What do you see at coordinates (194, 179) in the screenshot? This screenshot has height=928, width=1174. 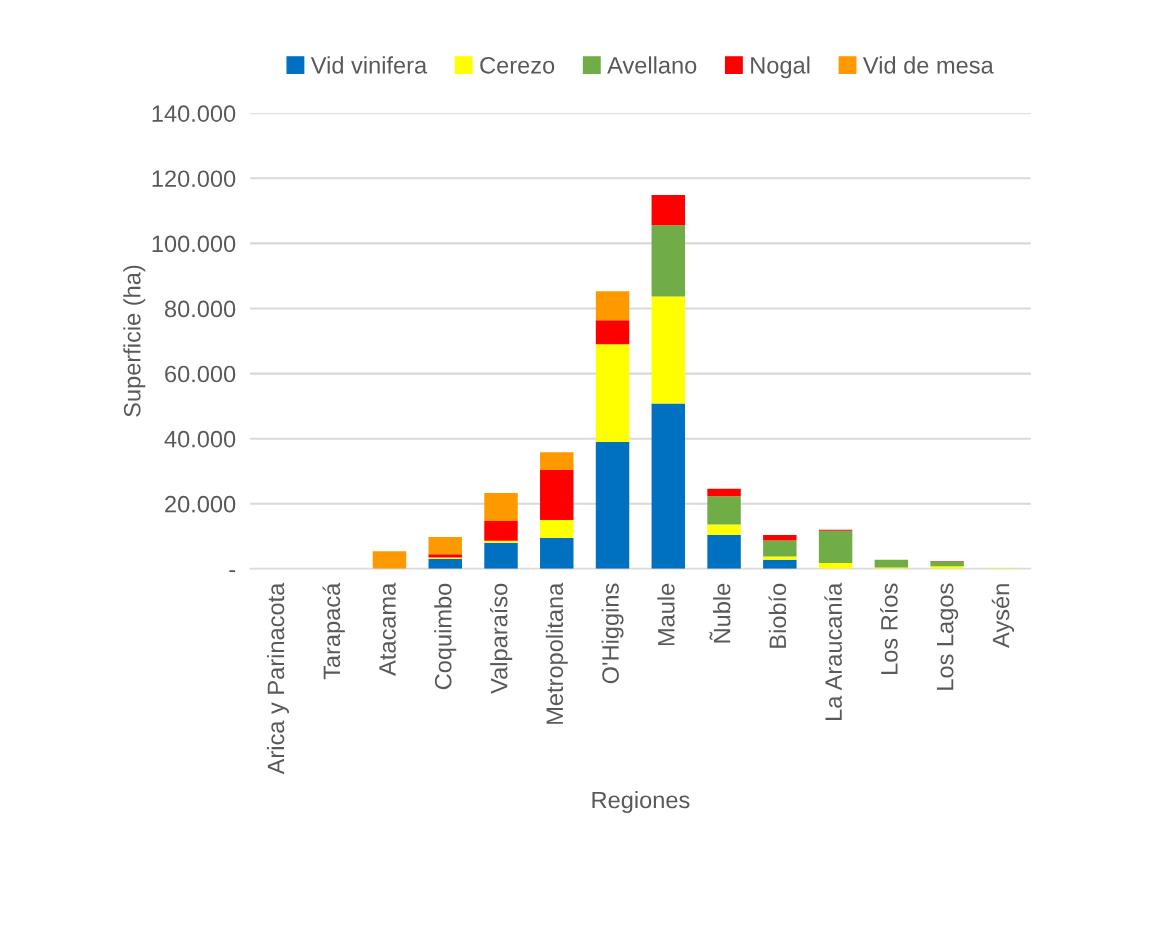 I see `y-tick-label: 120.000` at bounding box center [194, 179].